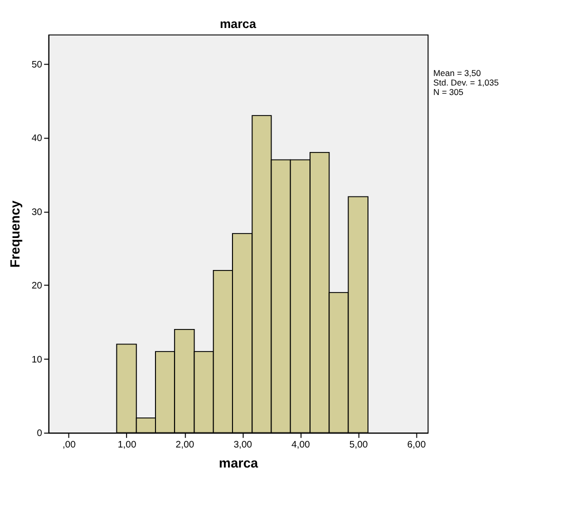 The height and width of the screenshot is (514, 585). Describe the element at coordinates (127, 444) in the screenshot. I see `x-tick-label: 1,00` at that location.